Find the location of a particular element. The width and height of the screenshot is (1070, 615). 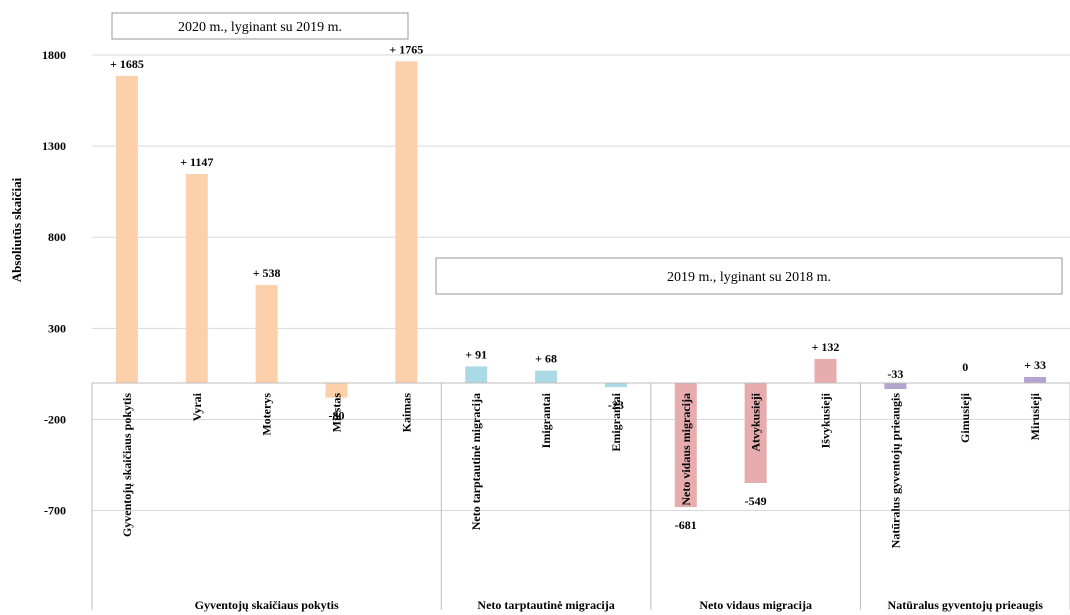

data-label: + 68 is located at coordinates (546, 359).